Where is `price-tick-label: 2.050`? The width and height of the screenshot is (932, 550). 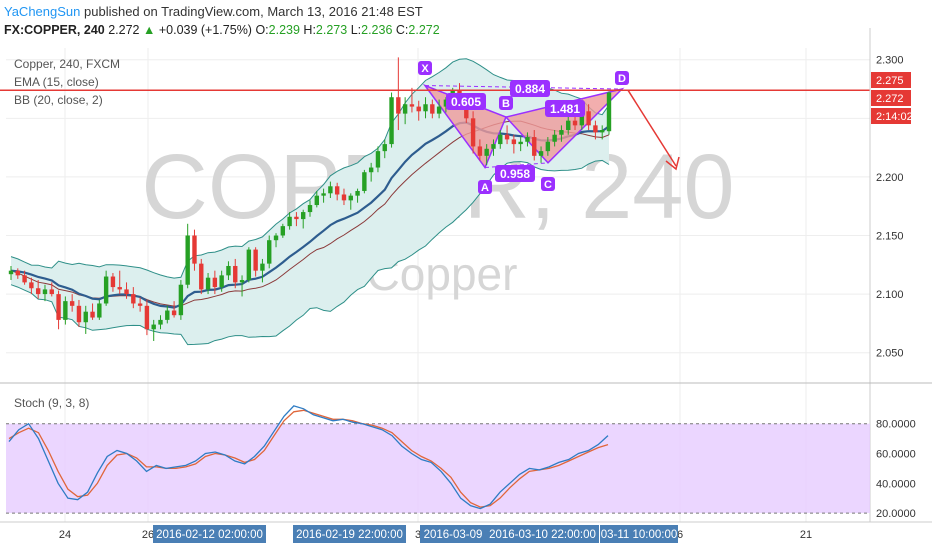
price-tick-label: 2.050 is located at coordinates (890, 354).